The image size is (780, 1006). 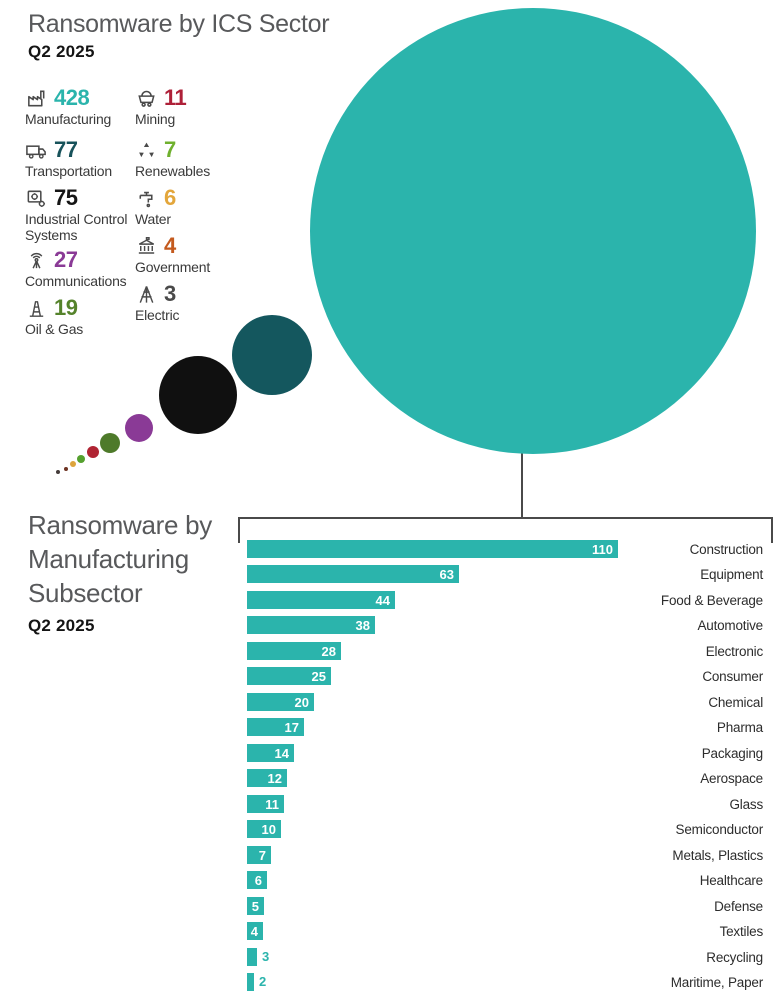 I want to click on bar-value: 4, so click(x=254, y=931).